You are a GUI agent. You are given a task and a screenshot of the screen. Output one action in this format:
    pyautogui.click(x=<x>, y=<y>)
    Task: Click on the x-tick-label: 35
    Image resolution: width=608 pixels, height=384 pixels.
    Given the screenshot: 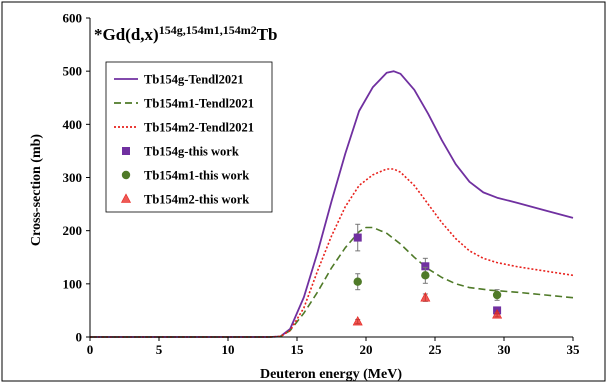 What is the action you would take?
    pyautogui.click(x=574, y=349)
    